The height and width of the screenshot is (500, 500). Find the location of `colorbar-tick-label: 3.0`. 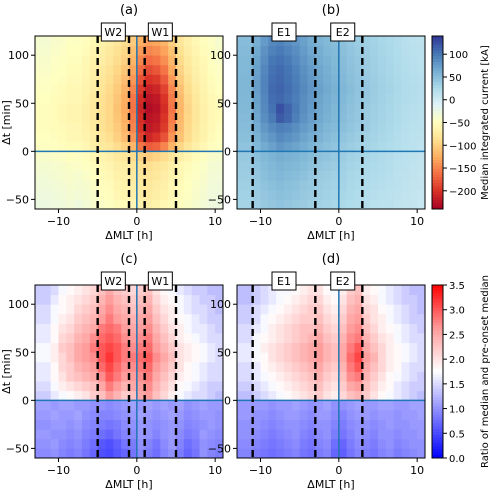

colorbar-tick-label: 3.0 is located at coordinates (457, 311).